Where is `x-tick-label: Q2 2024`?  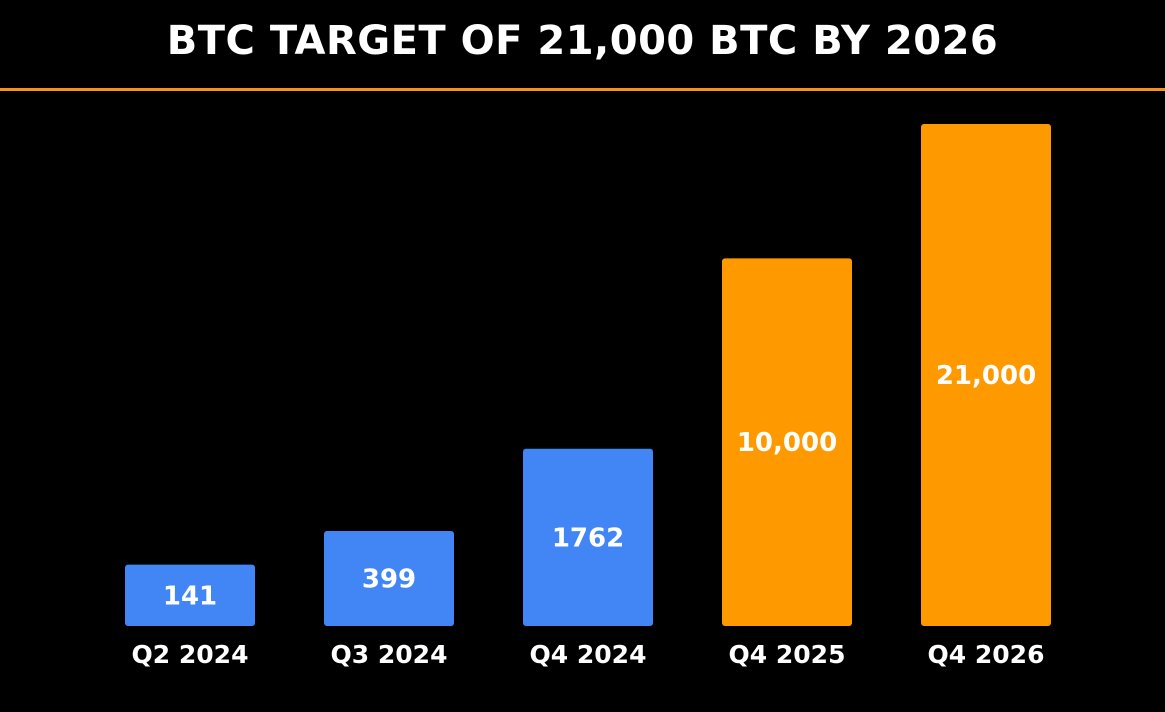
x-tick-label: Q2 2024 is located at coordinates (190, 654).